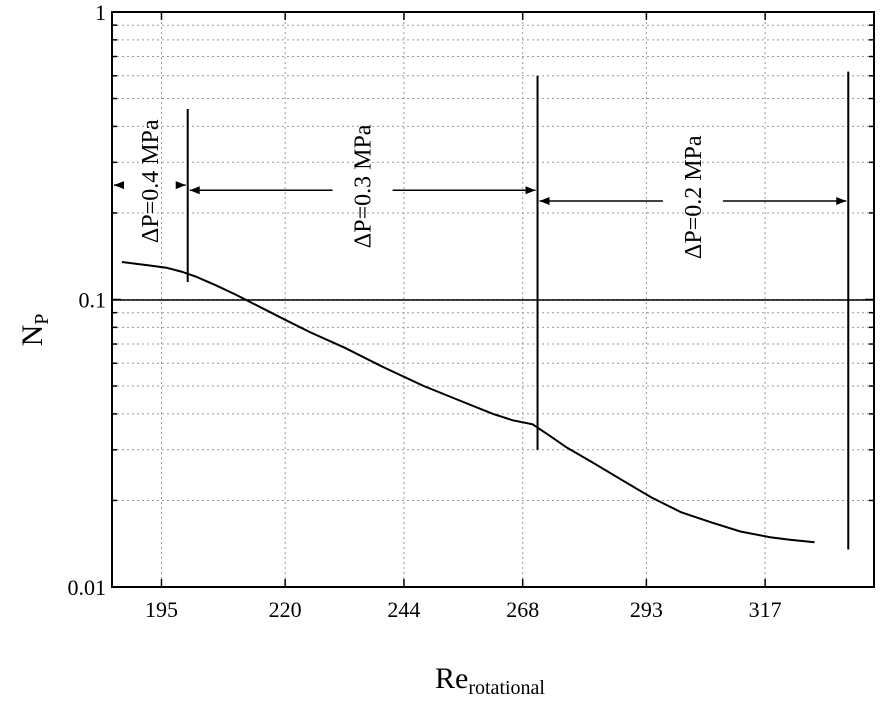 This screenshot has width=886, height=701. I want to click on y-tick-label: 0.1, so click(93, 300).